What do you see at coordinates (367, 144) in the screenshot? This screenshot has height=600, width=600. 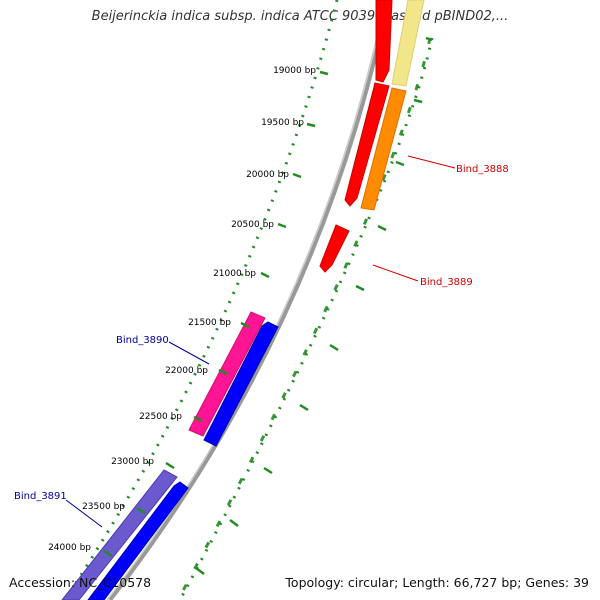 I see `gene-red-middle` at bounding box center [367, 144].